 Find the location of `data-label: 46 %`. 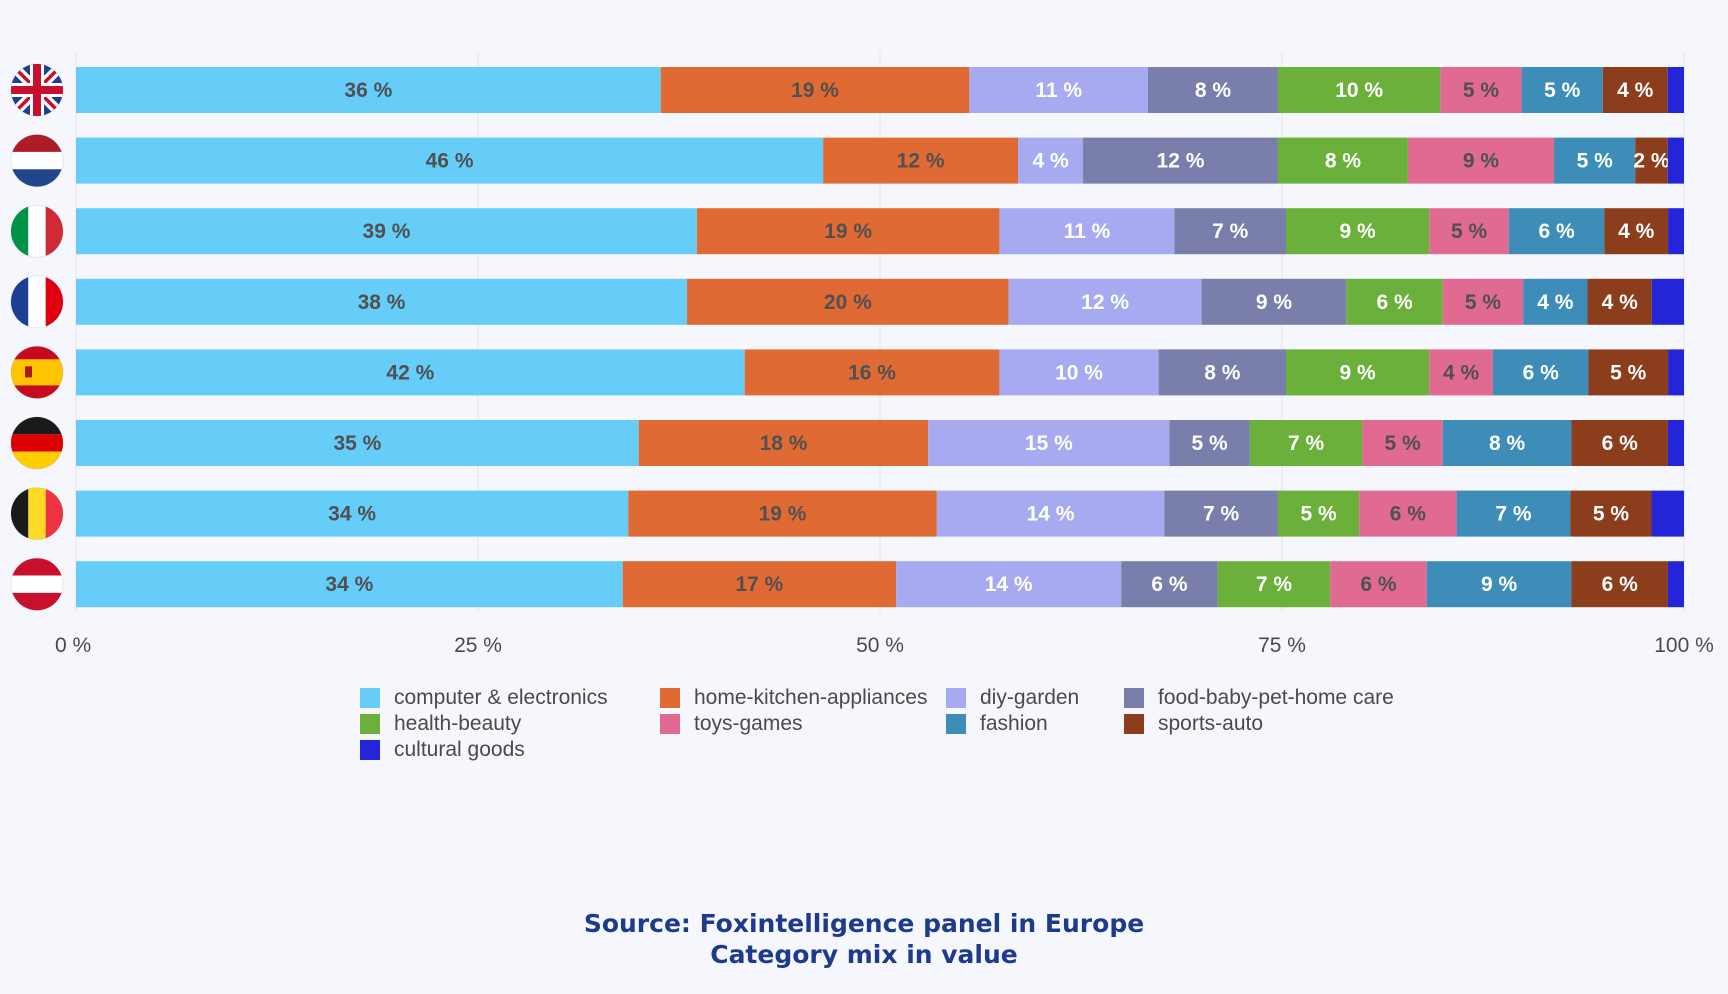

data-label: 46 % is located at coordinates (450, 161).